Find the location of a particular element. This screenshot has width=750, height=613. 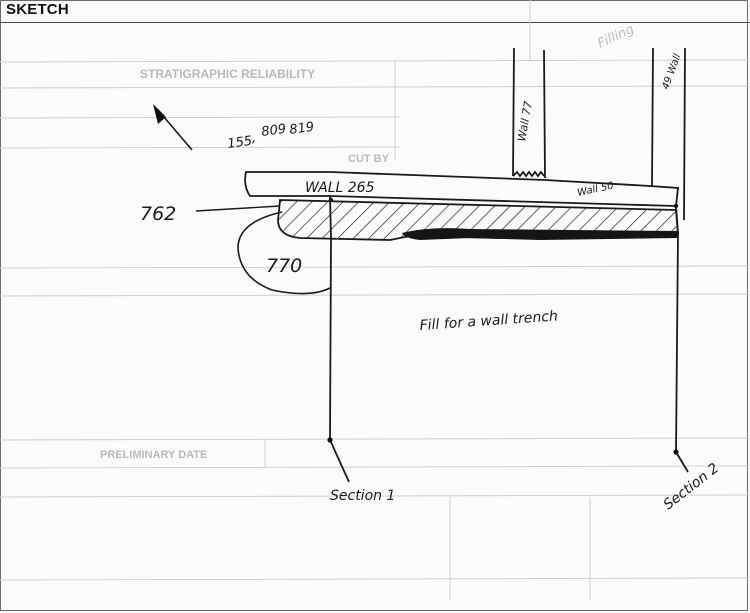

label-wall-77: Wall 77 is located at coordinates (525, 121).